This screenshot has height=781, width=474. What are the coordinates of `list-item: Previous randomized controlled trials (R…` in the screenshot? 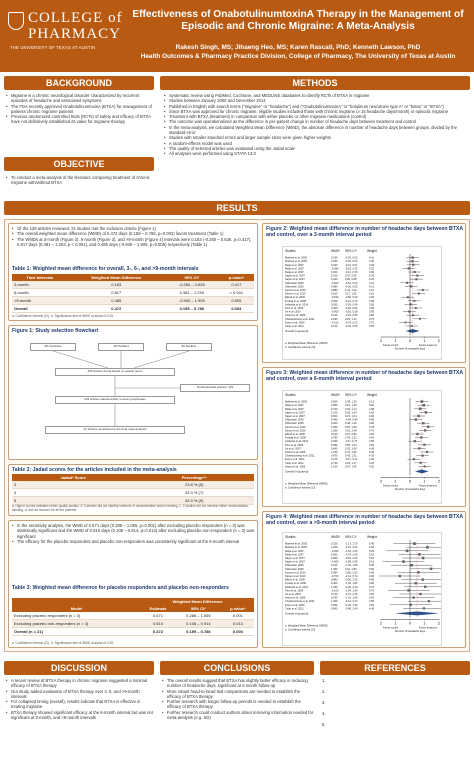 It's located at (80, 119).